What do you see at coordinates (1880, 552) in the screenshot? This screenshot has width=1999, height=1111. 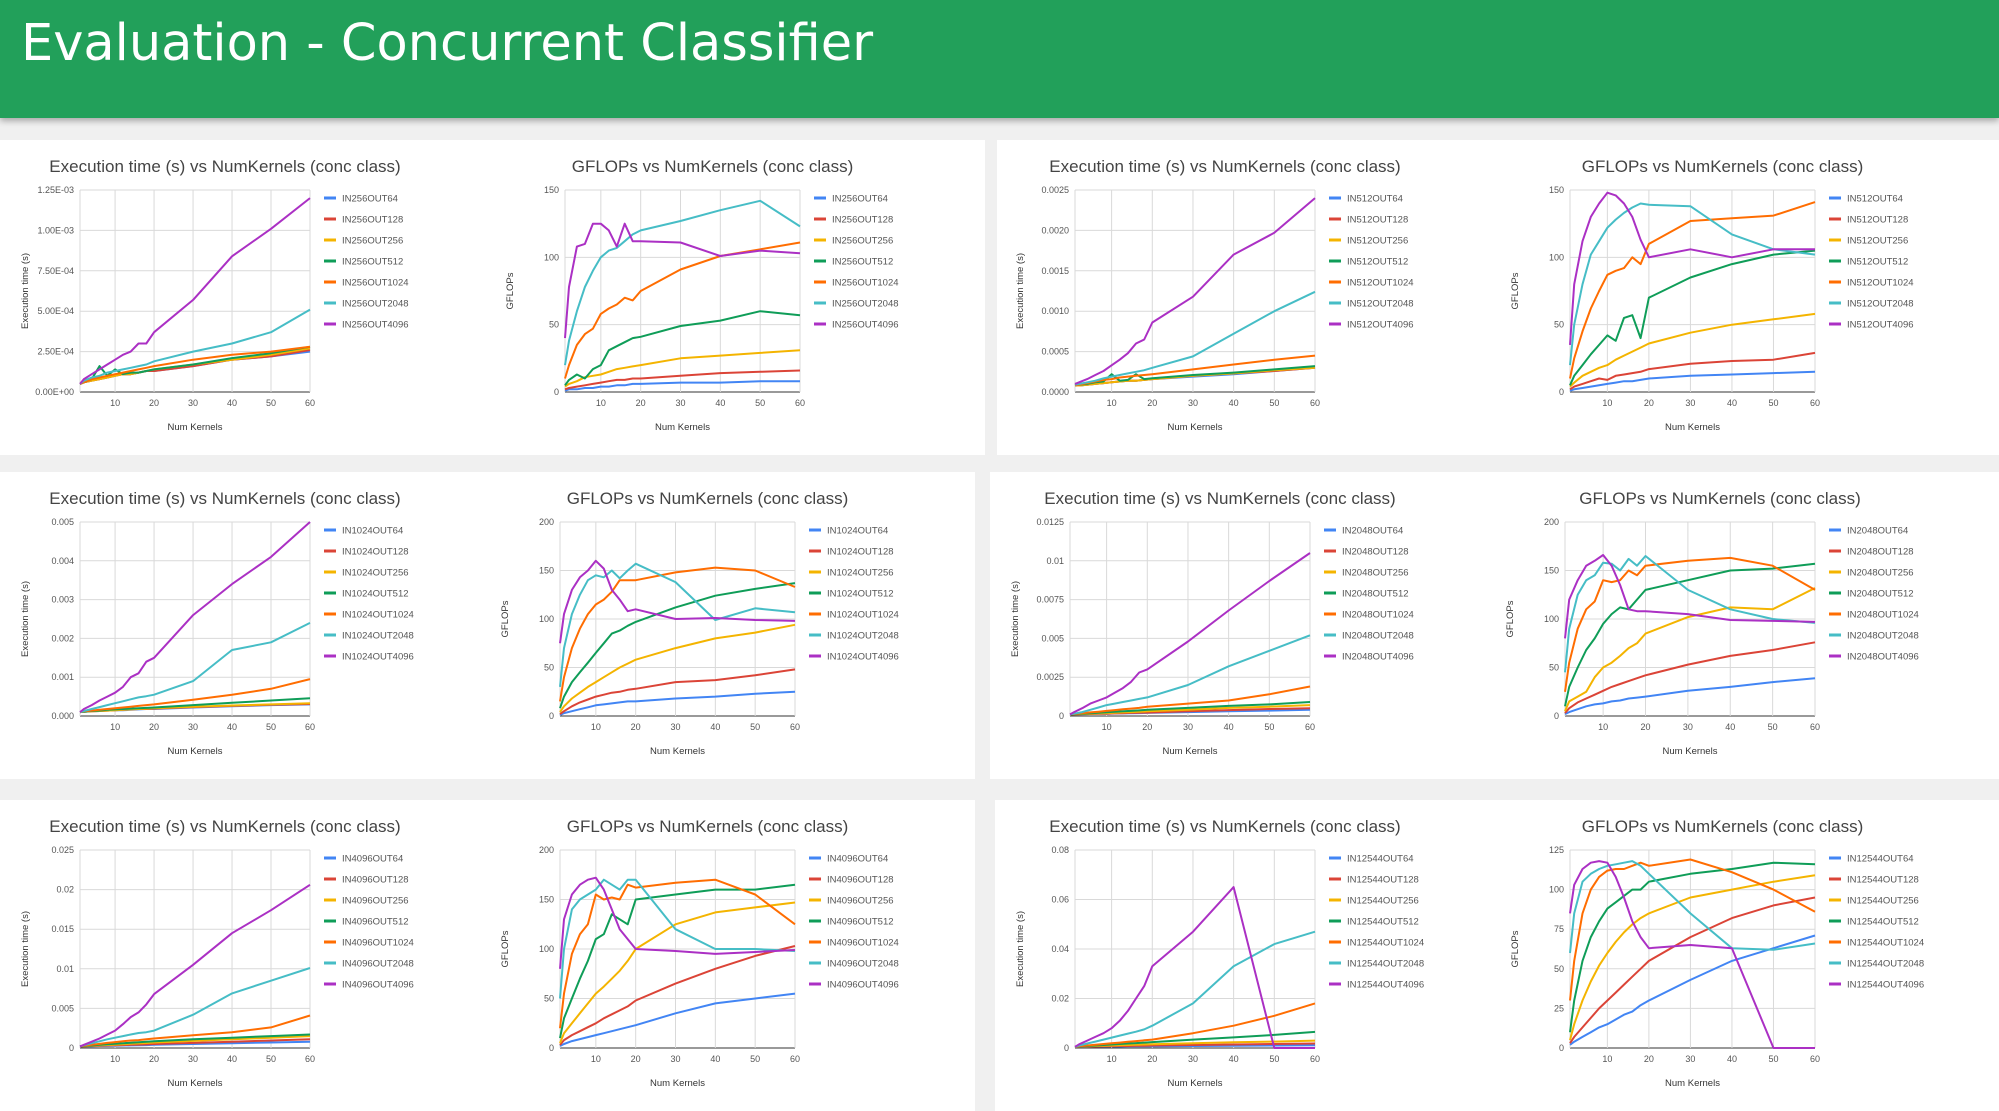 I see `legend-label: IN2048OUT128` at bounding box center [1880, 552].